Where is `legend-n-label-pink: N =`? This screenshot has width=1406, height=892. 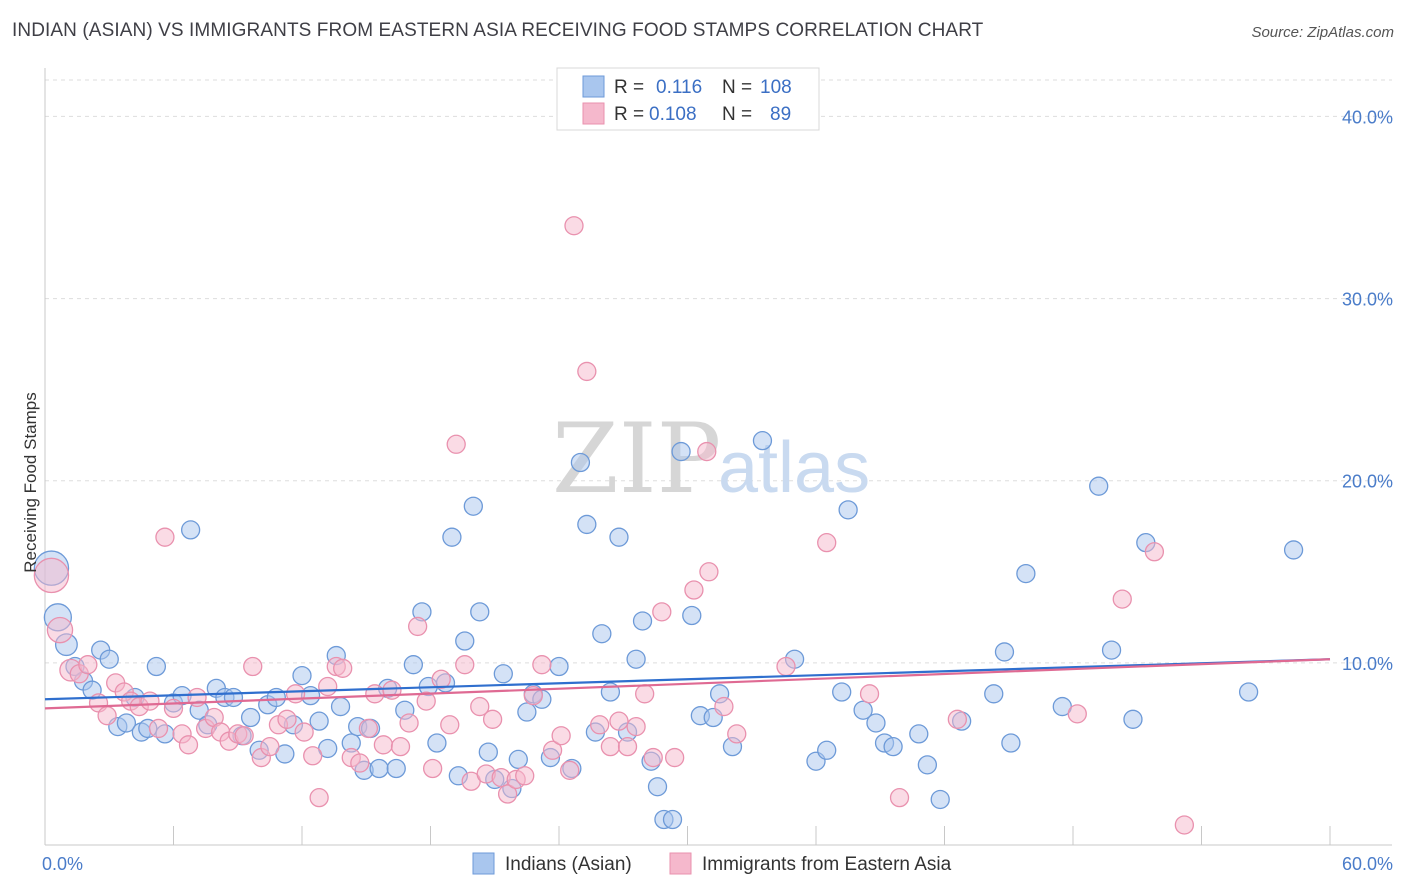 legend-n-label-pink: N = is located at coordinates (737, 114).